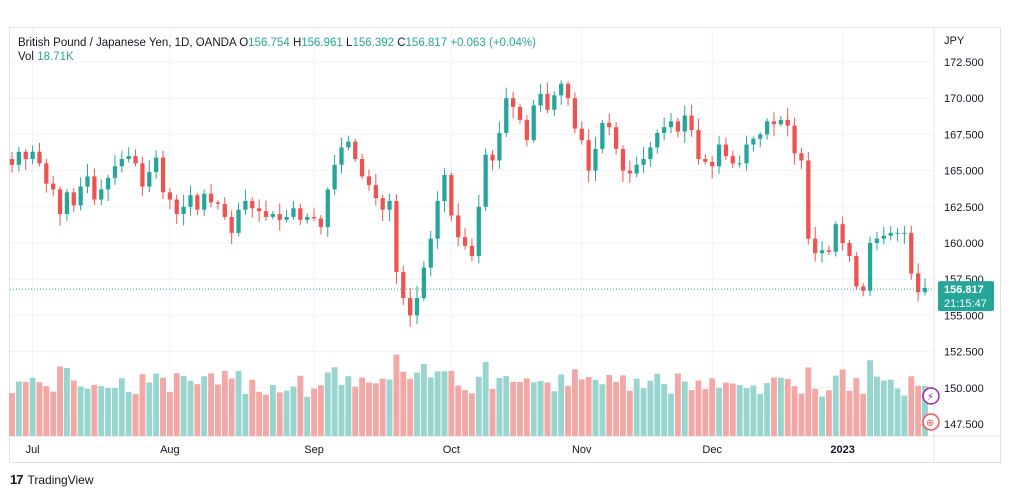 The image size is (1012, 498). What do you see at coordinates (440, 450) in the screenshot?
I see `time-axis: Jul Aug Sep Oct Nov Dec 2023` at bounding box center [440, 450].